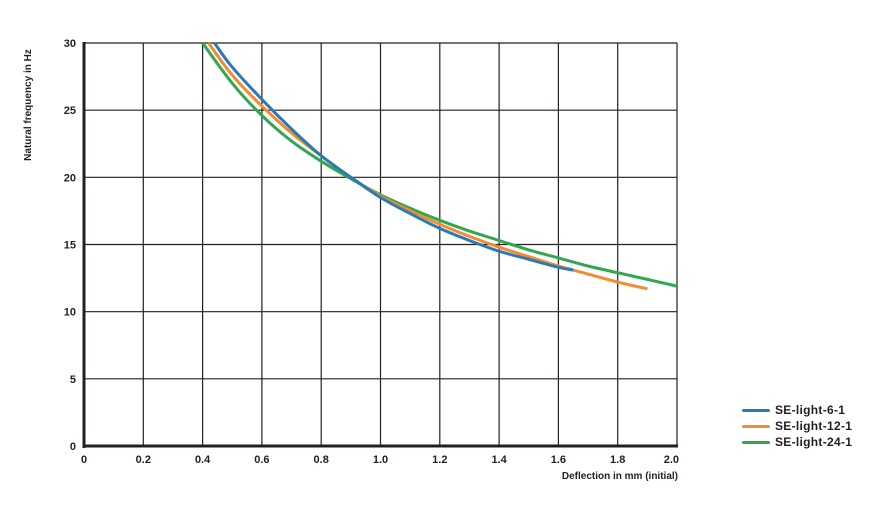 This screenshot has height=516, width=878. I want to click on legend-label: SE-light-6-1, so click(810, 410).